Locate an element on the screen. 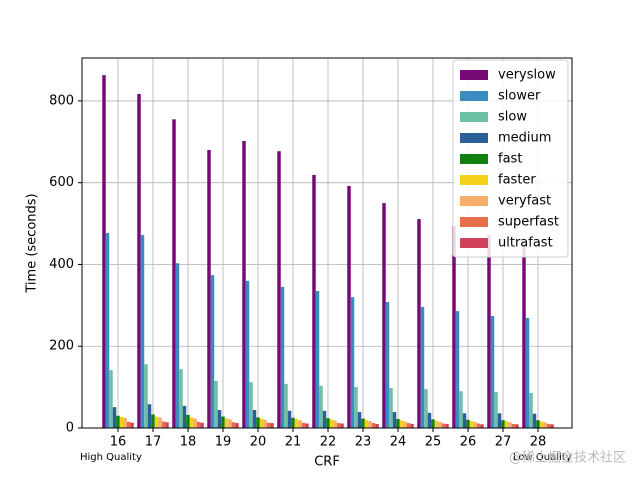 The image size is (640, 480). legend-label: ultrafast is located at coordinates (525, 243).